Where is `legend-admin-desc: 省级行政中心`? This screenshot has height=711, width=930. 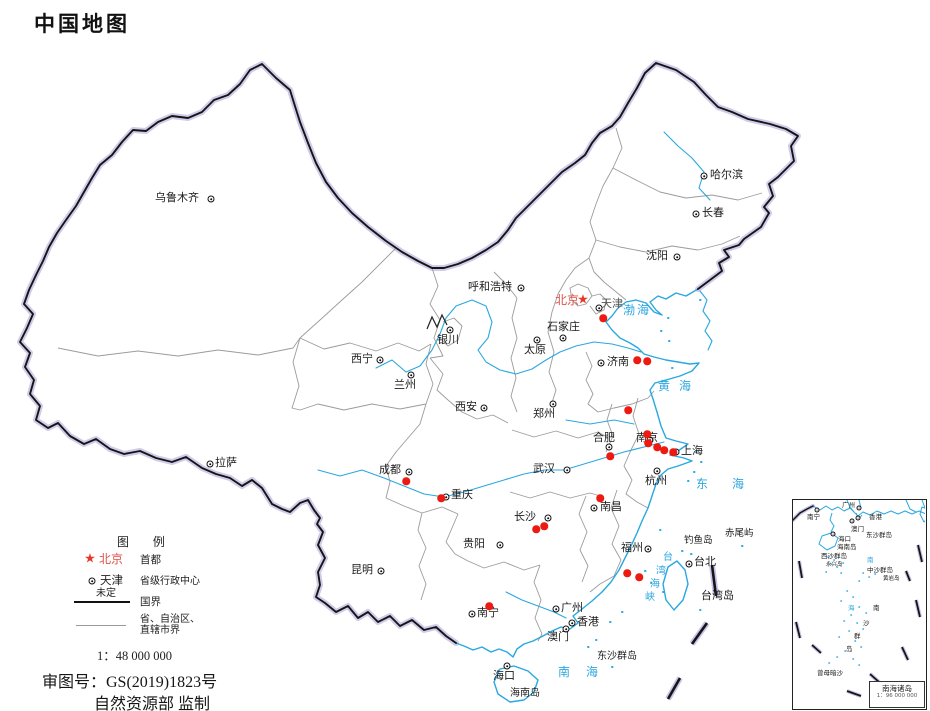
legend-admin-desc: 省级行政中心 is located at coordinates (170, 581).